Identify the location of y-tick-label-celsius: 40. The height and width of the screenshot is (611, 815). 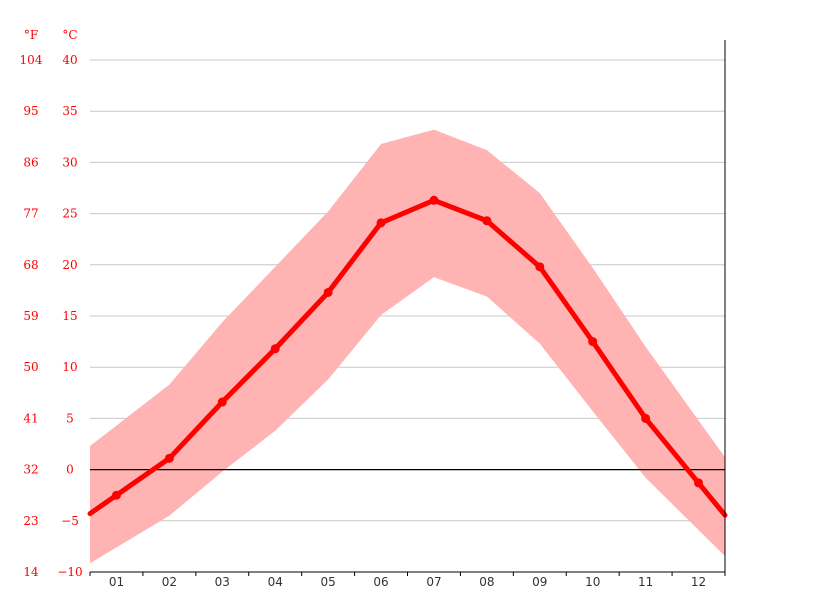
(69, 60).